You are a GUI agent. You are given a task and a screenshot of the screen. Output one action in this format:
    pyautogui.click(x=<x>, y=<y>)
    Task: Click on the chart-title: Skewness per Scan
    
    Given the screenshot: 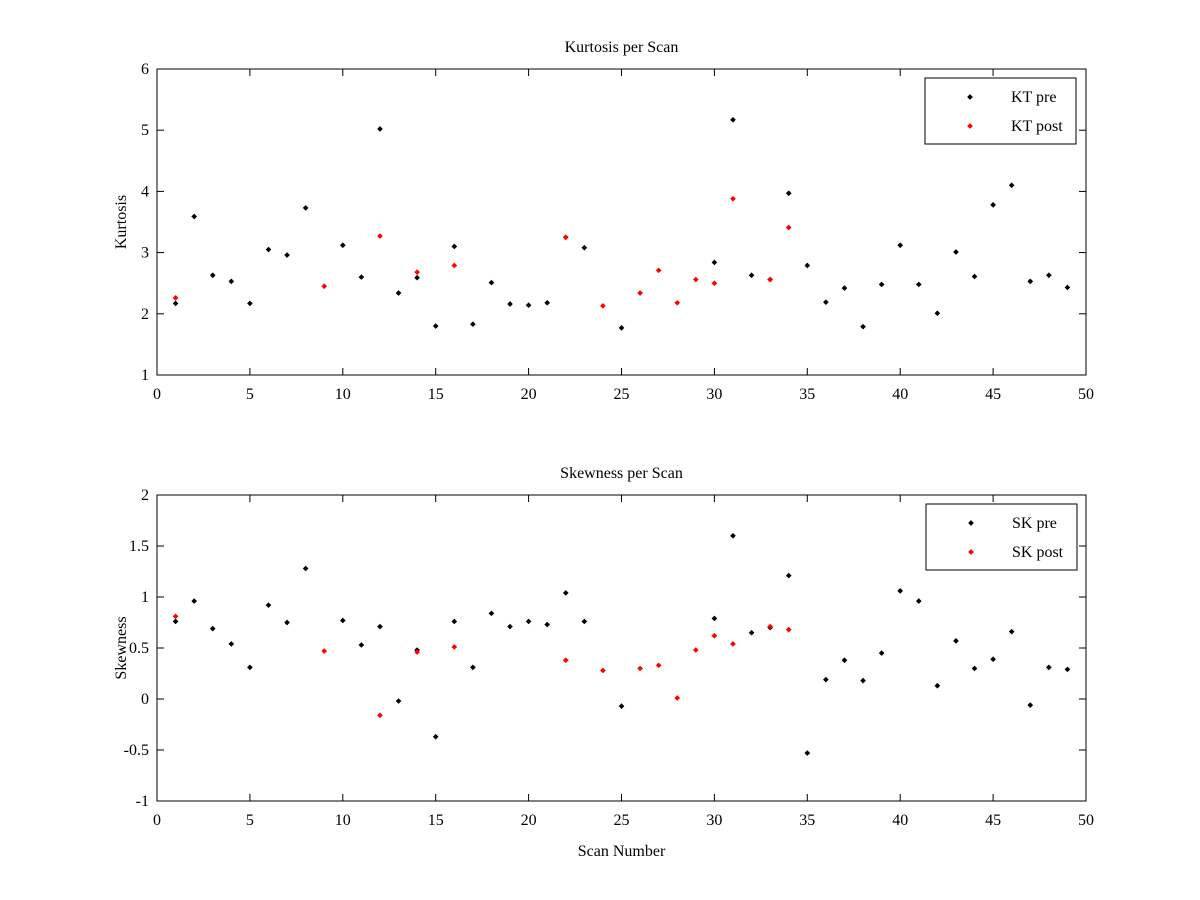 What is the action you would take?
    pyautogui.click(x=621, y=473)
    